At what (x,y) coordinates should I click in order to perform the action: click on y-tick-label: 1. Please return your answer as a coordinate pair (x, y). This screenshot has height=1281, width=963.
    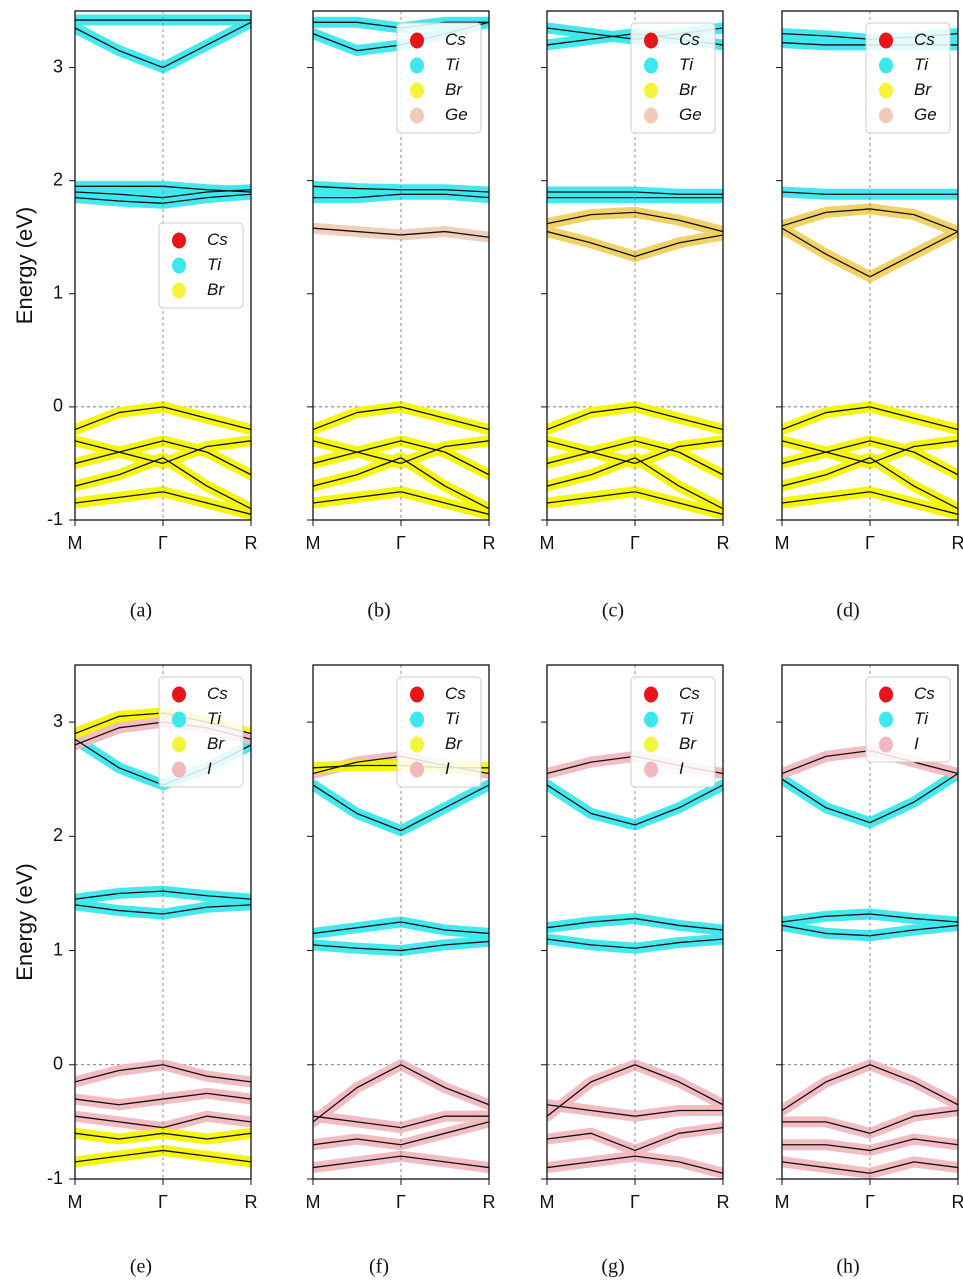
    Looking at the image, I should click on (58, 293).